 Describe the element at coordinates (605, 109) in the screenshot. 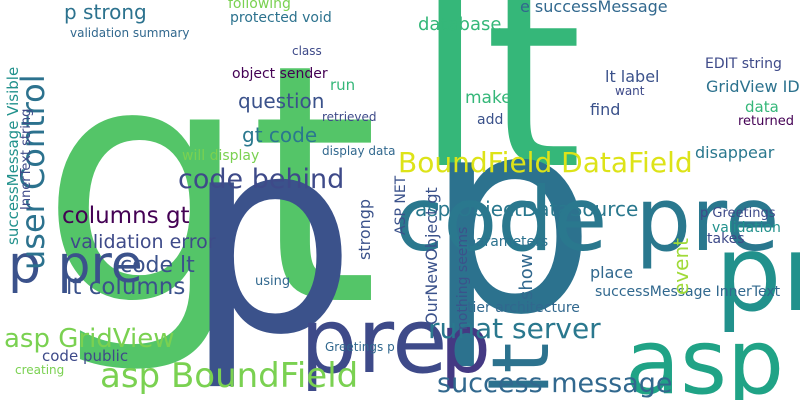

I see `word: find` at that location.